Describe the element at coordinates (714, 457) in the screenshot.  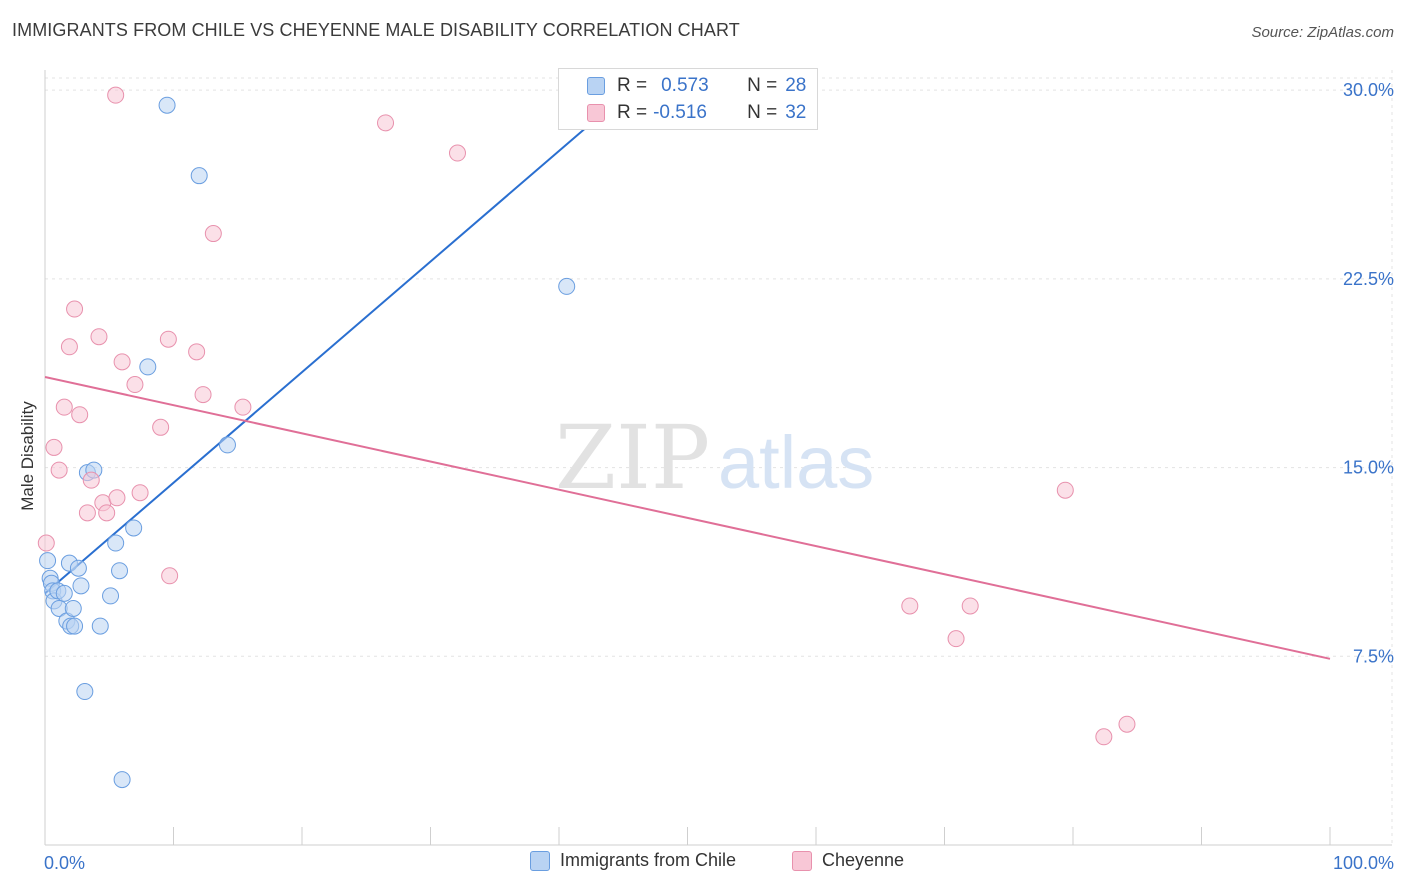
I see `watermark: ZIP atlas` at that location.